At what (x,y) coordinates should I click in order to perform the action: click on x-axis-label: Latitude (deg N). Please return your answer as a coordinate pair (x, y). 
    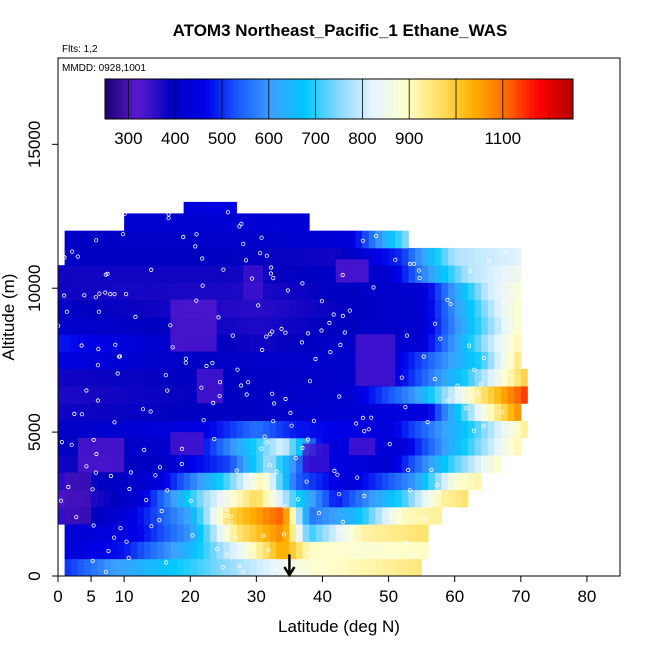
    Looking at the image, I should click on (339, 626).